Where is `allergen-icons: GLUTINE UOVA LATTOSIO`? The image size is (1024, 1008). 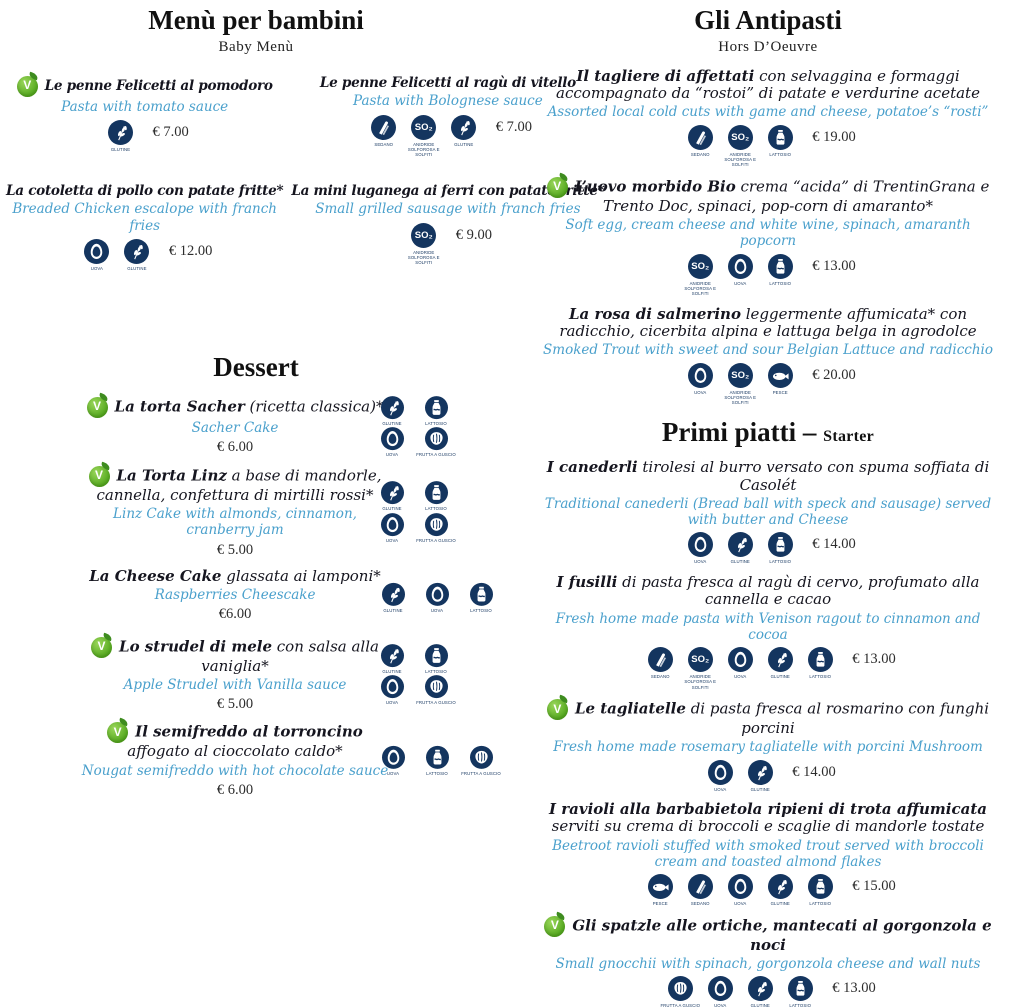
allergen-icons: GLUTINE UOVA LATTOSIO is located at coordinates (437, 597).